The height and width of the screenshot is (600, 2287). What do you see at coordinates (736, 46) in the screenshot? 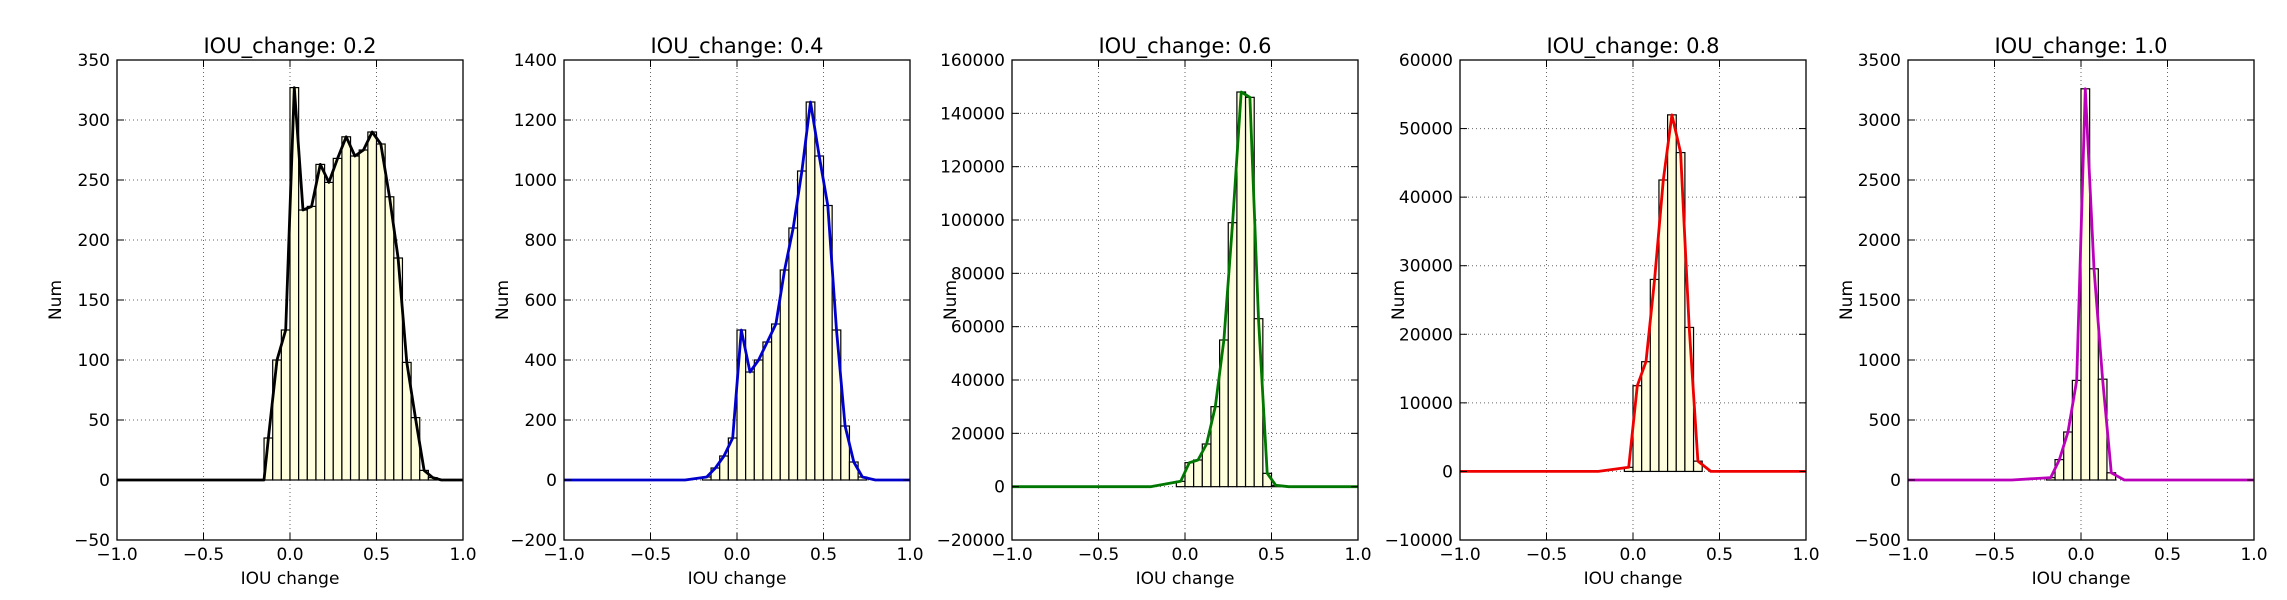
I see `chart-title: IOU_change: 0.4` at bounding box center [736, 46].